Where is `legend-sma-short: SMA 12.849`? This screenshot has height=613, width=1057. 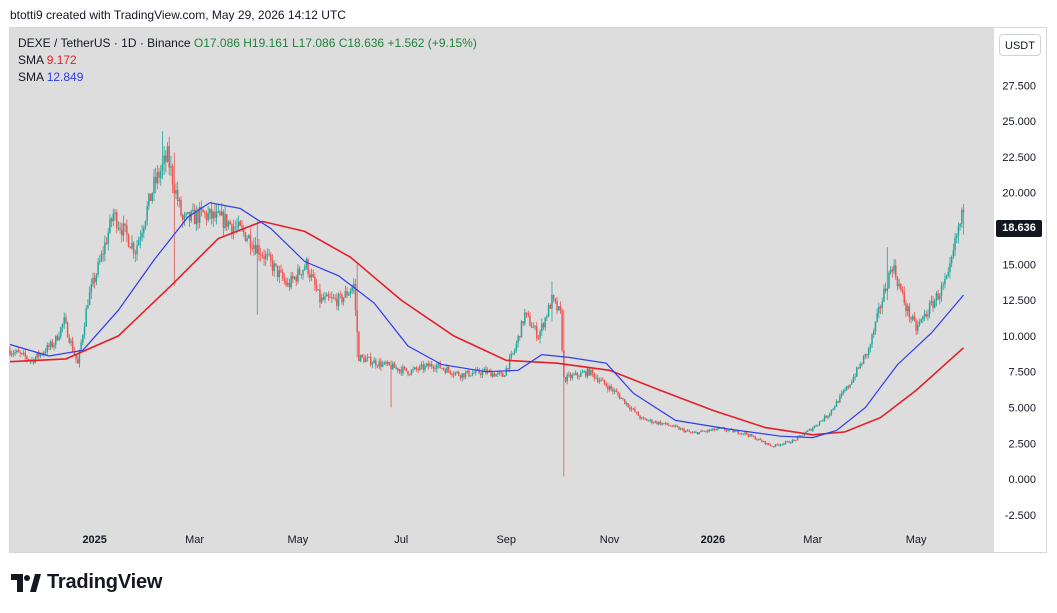
legend-sma-short: SMA 12.849 is located at coordinates (247, 77).